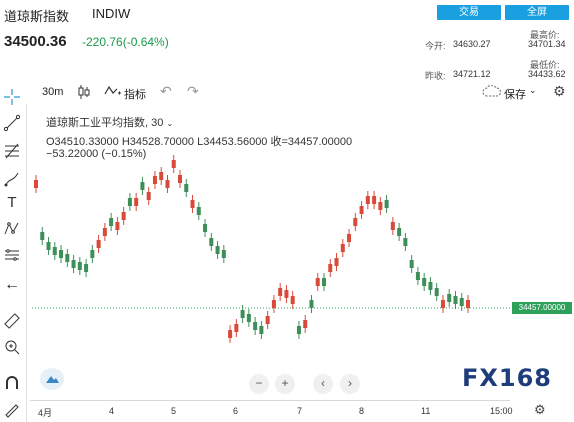 This screenshot has height=422, width=574. I want to click on candle-style-icon, so click(84, 93).